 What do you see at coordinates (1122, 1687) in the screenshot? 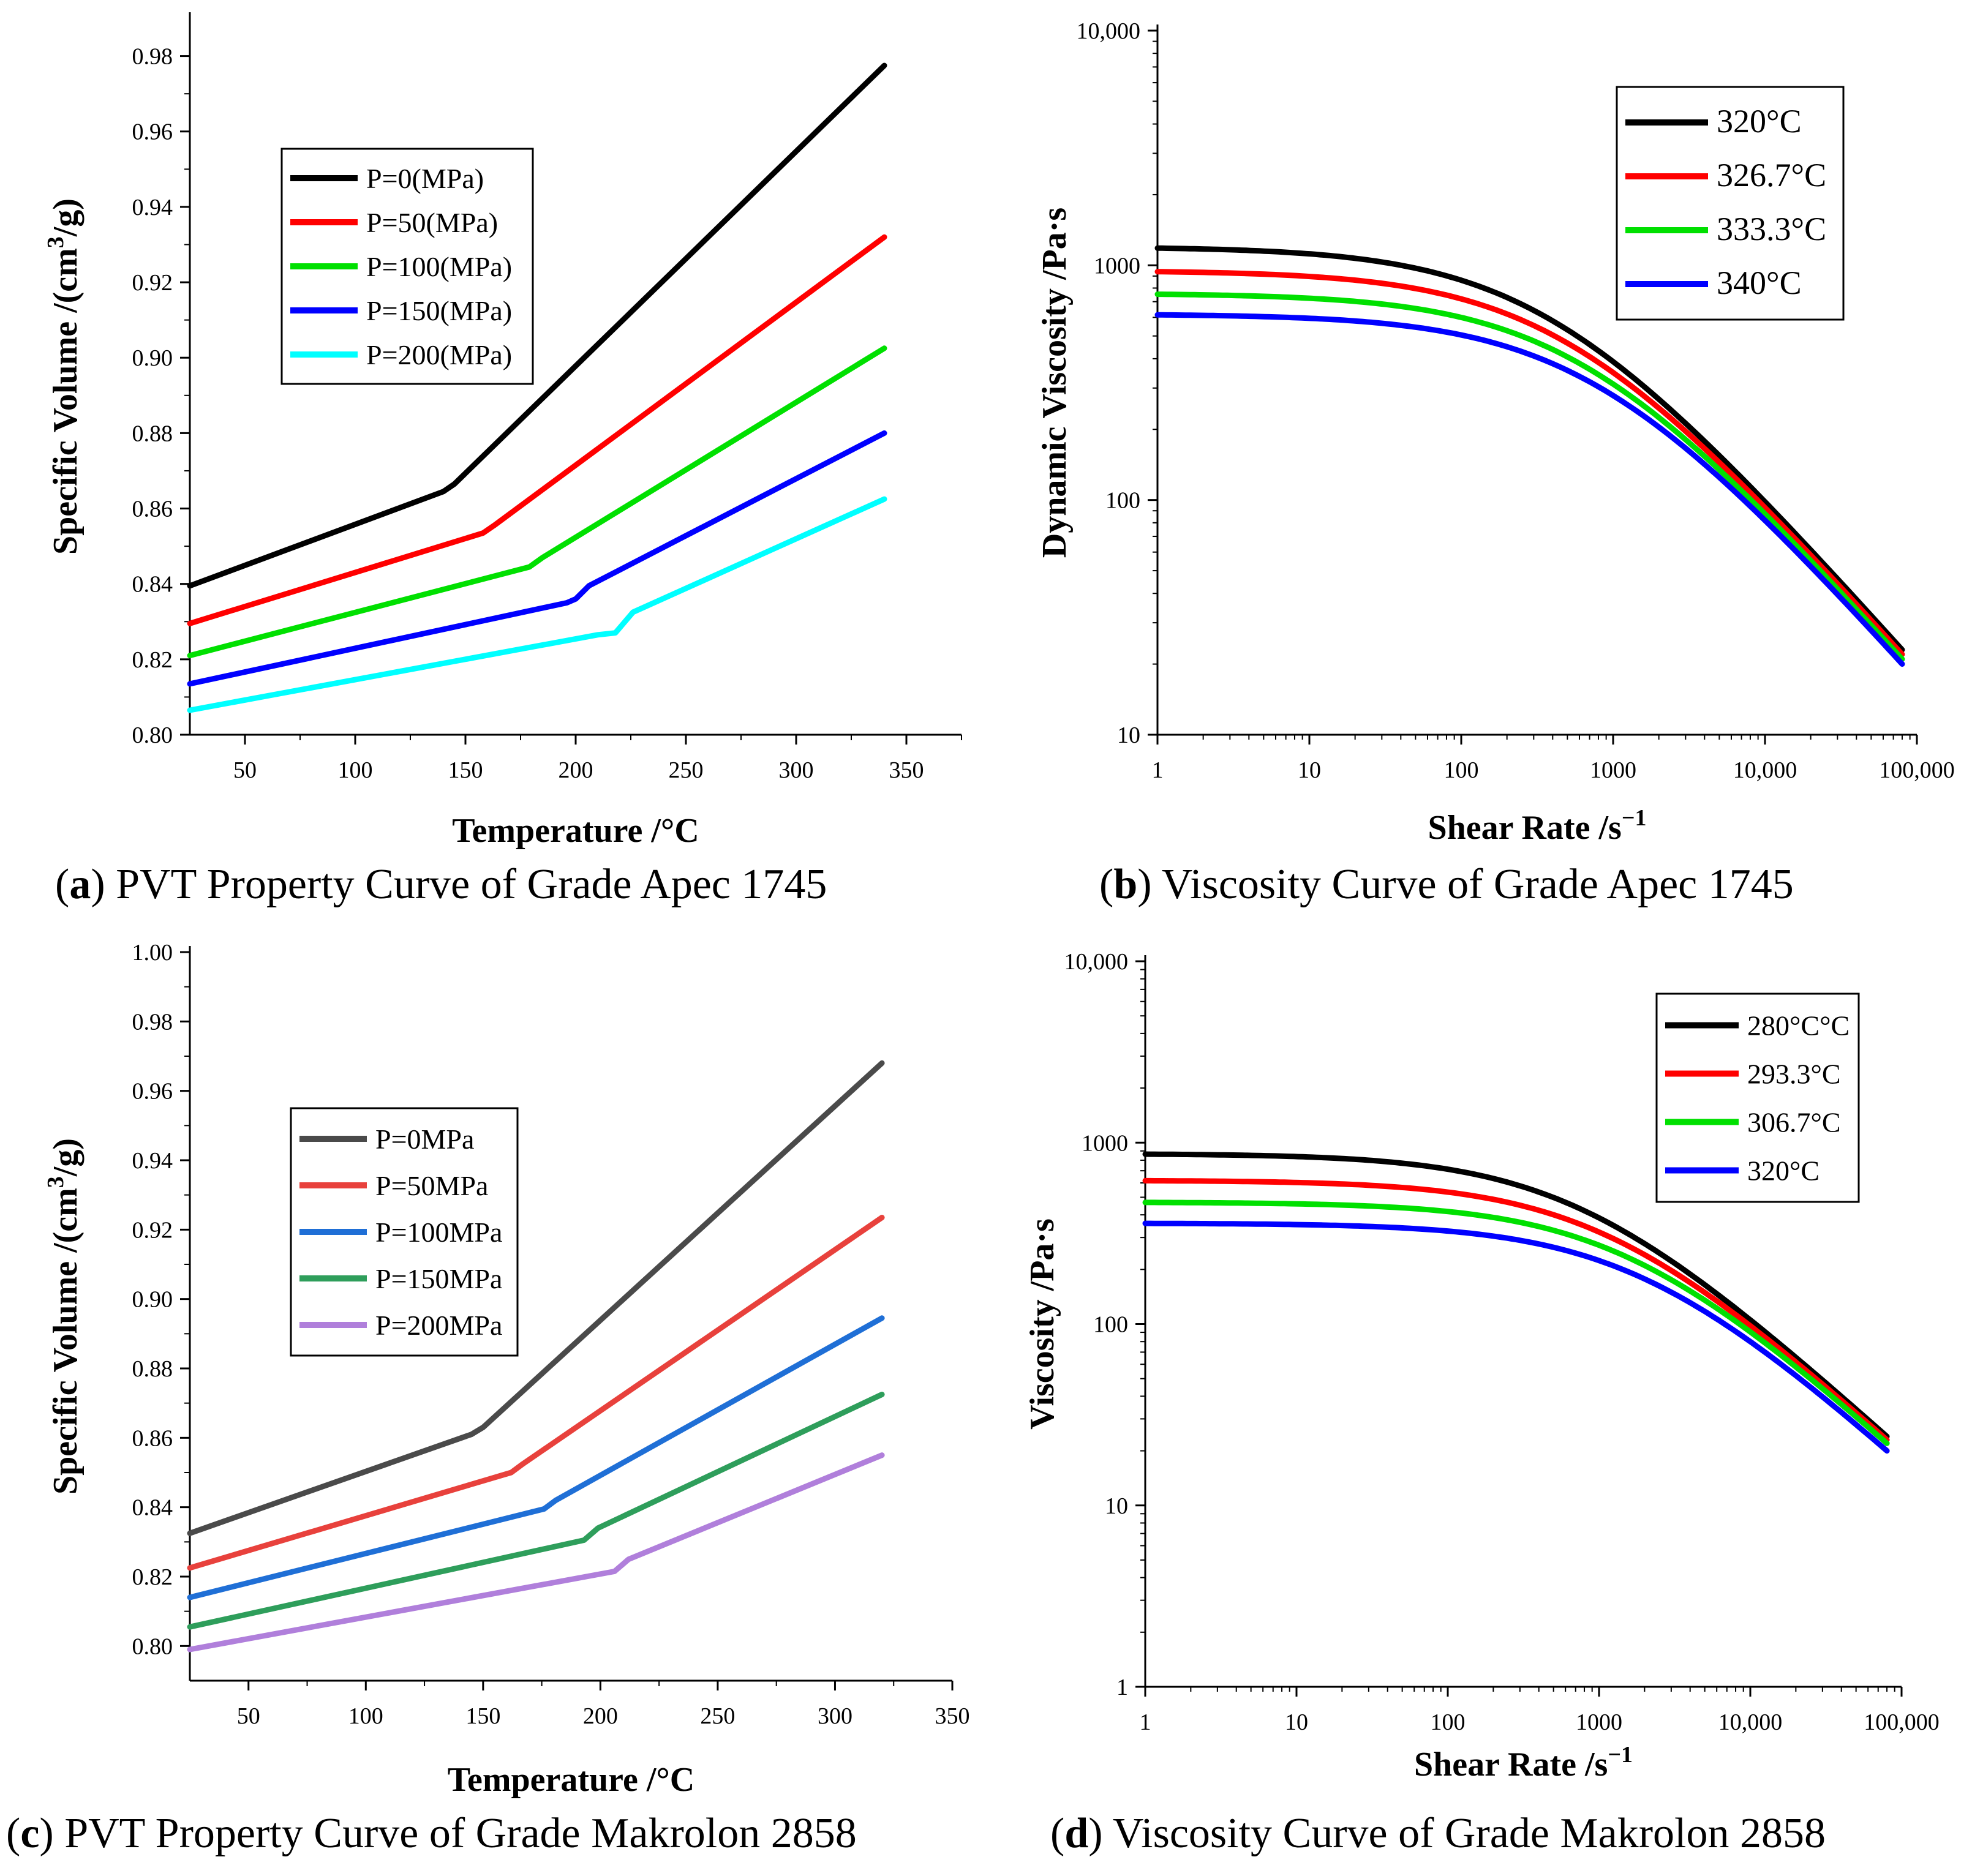
I see `y-tick-label: 1` at bounding box center [1122, 1687].